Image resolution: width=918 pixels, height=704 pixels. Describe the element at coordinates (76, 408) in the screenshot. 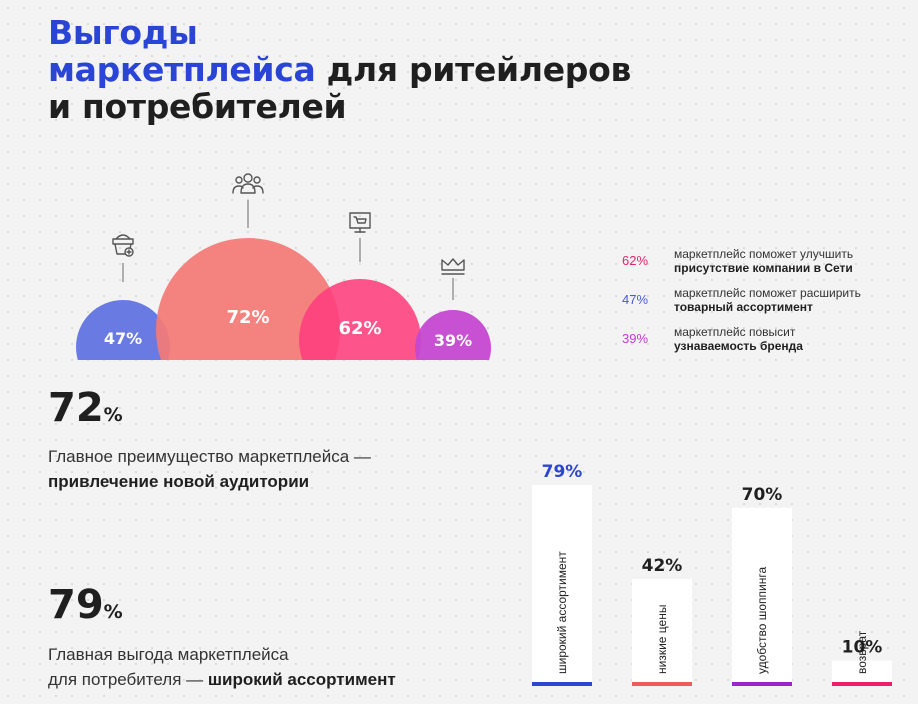

I see `stat-72-number: 72` at that location.